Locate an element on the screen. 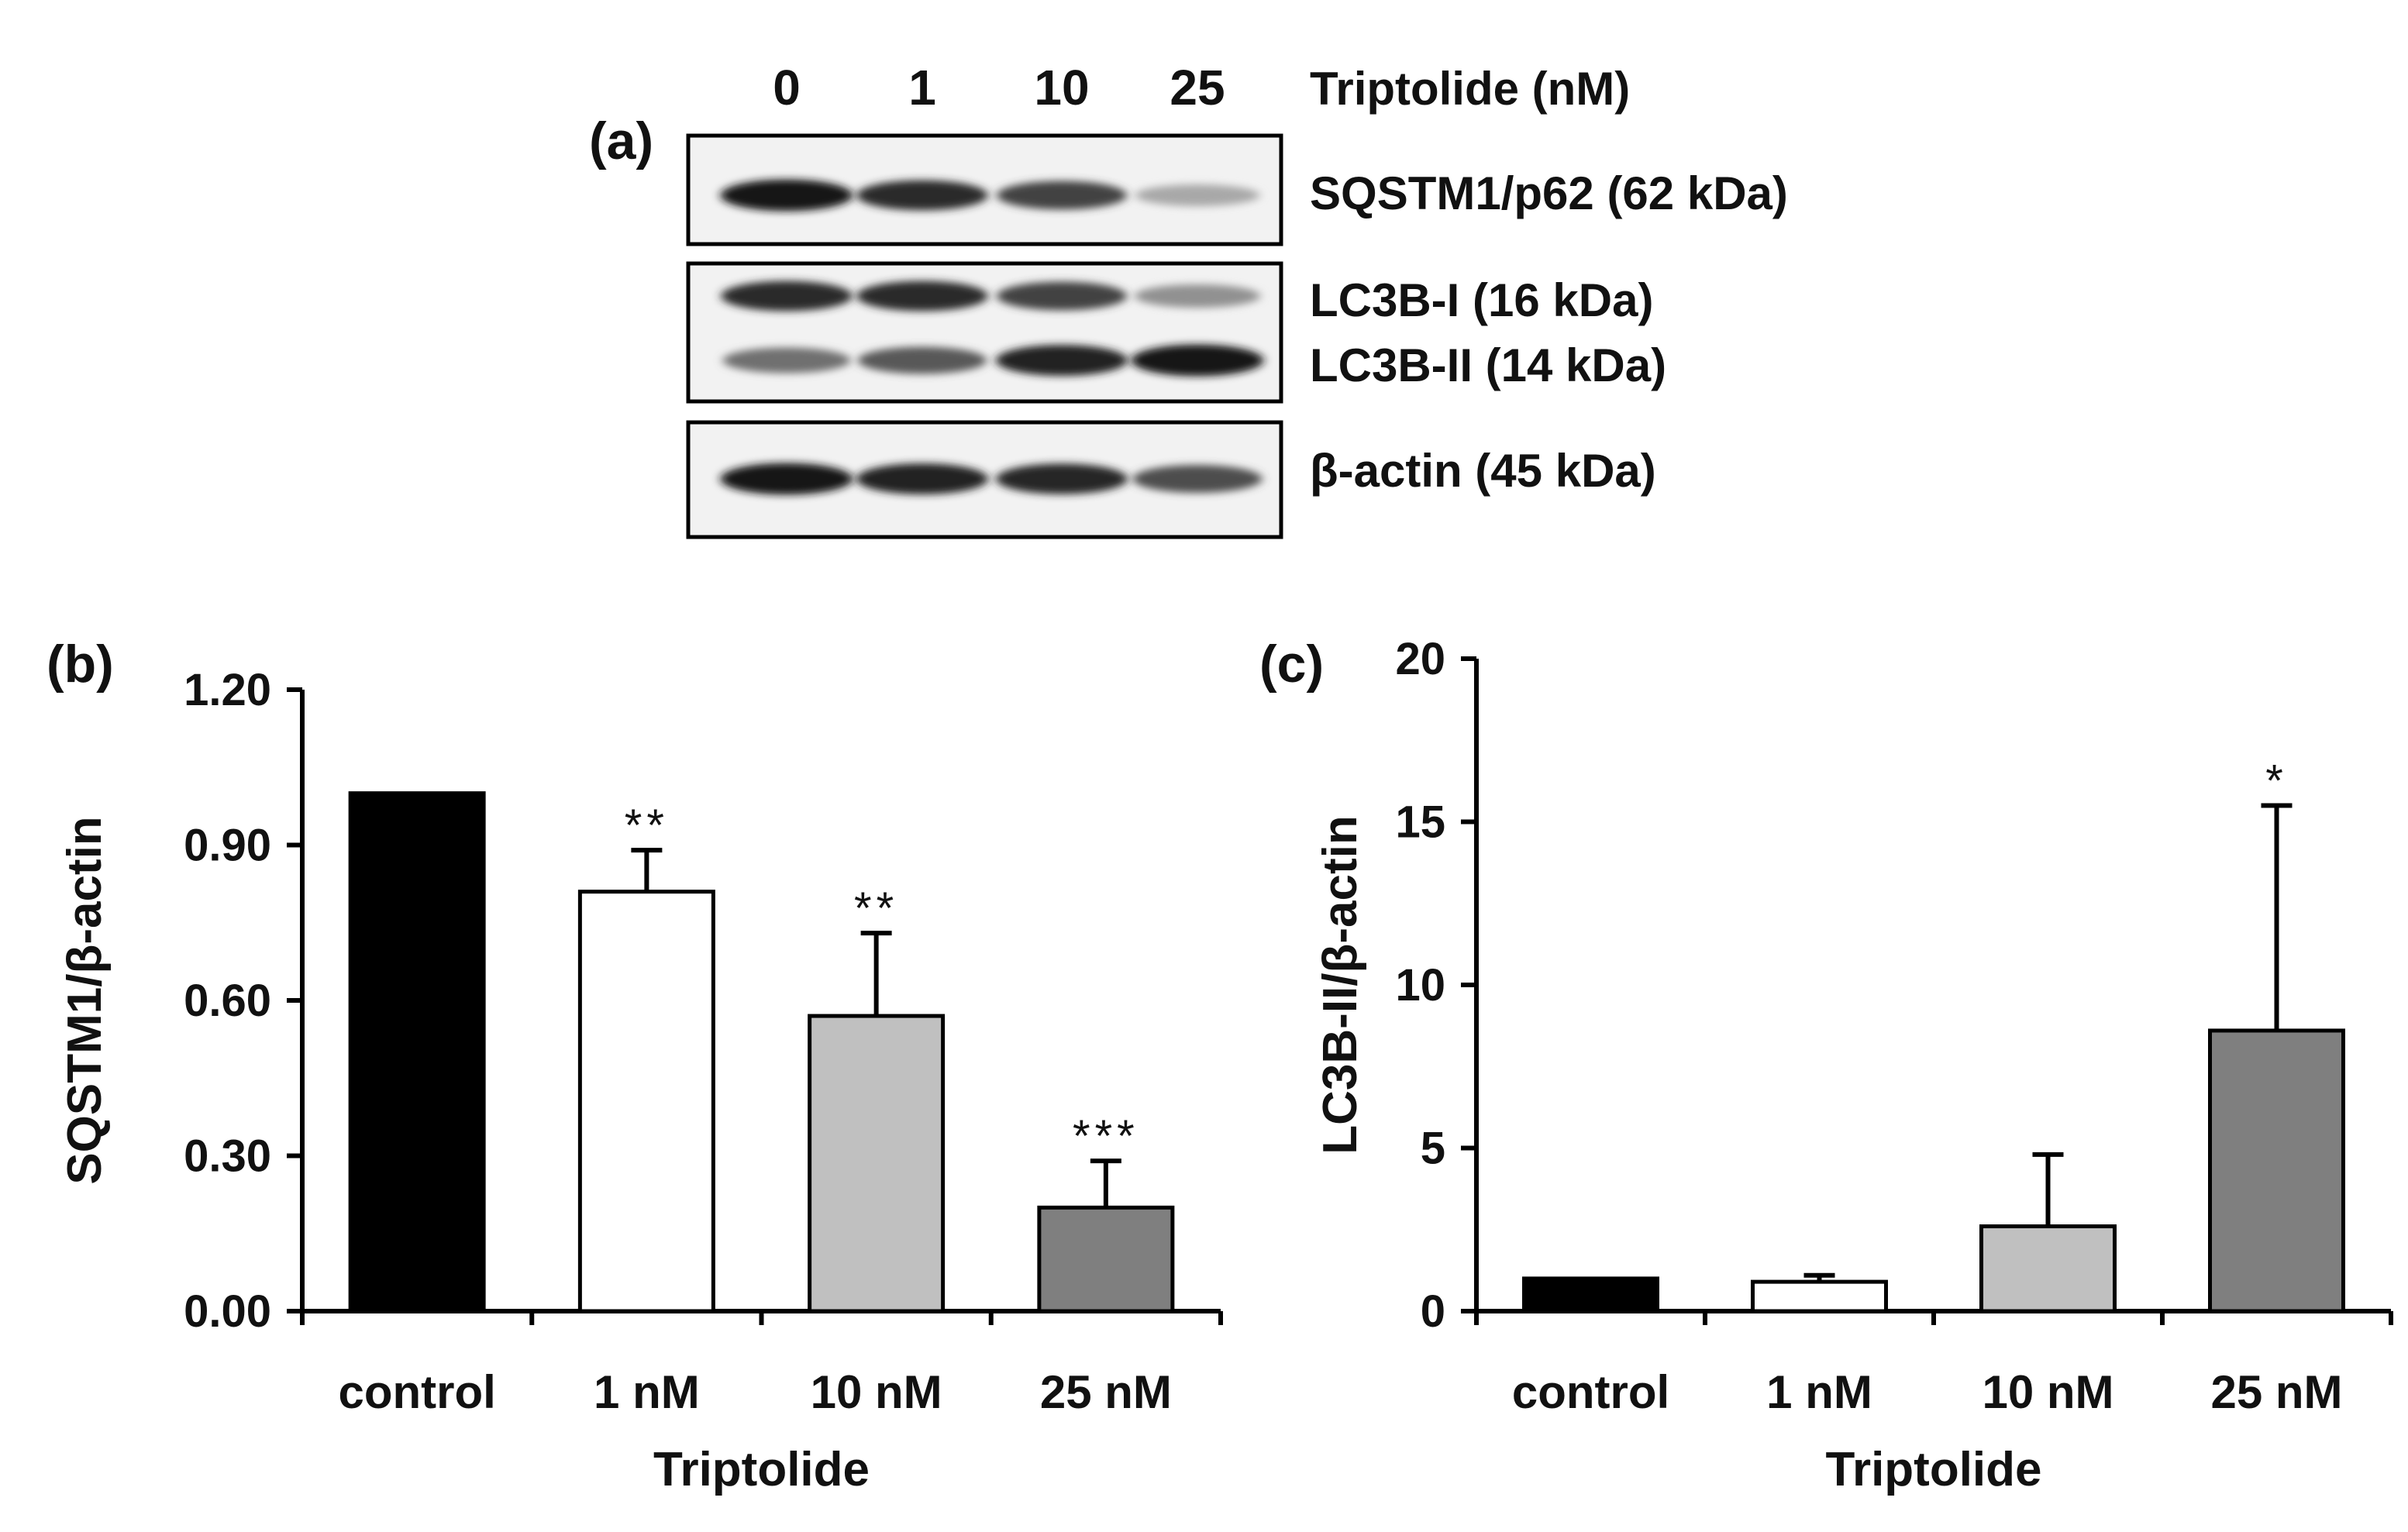 The width and height of the screenshot is (2408, 1532). y-tick-label: 0.60 is located at coordinates (227, 1001).